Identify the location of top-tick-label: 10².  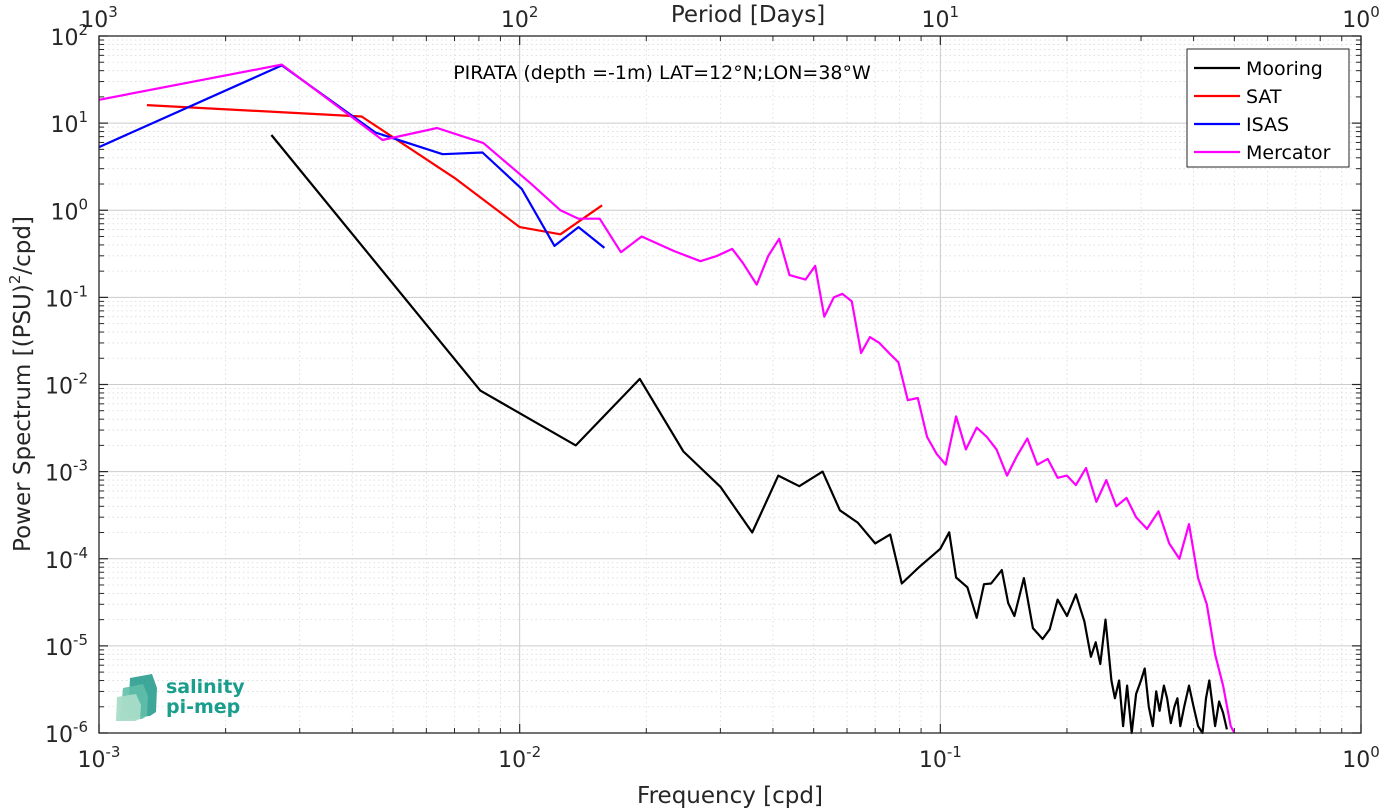
(520, 18).